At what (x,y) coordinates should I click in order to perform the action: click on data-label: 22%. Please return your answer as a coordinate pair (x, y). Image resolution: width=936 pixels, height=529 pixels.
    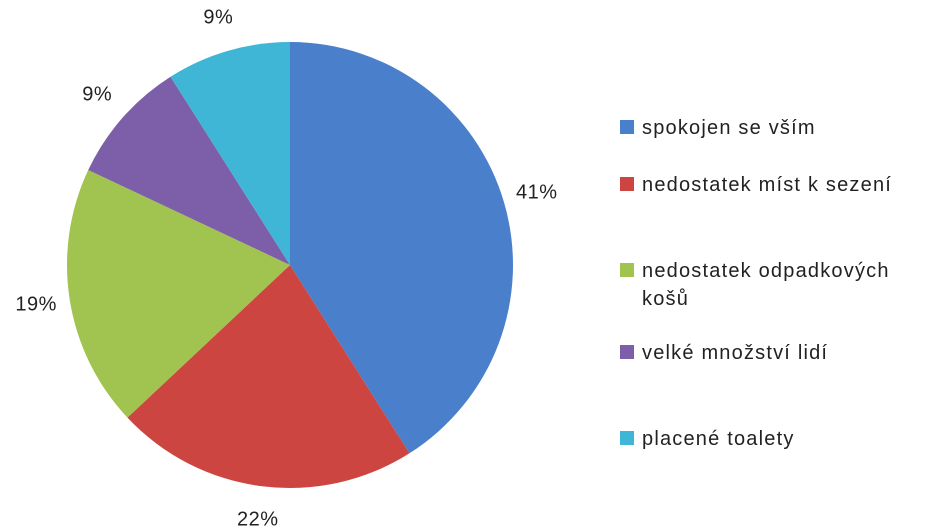
    Looking at the image, I should click on (258, 518).